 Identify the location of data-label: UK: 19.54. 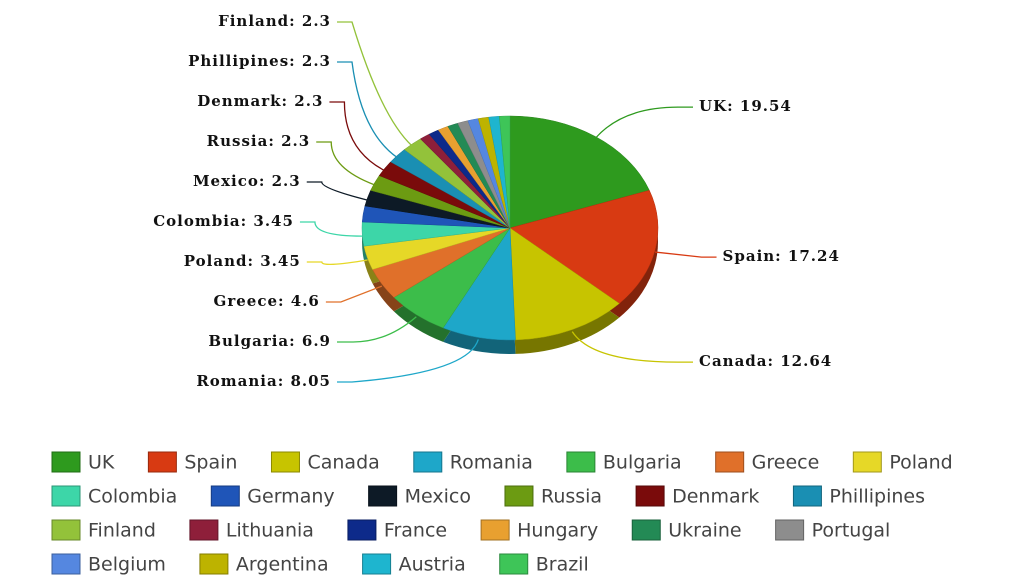
(745, 106).